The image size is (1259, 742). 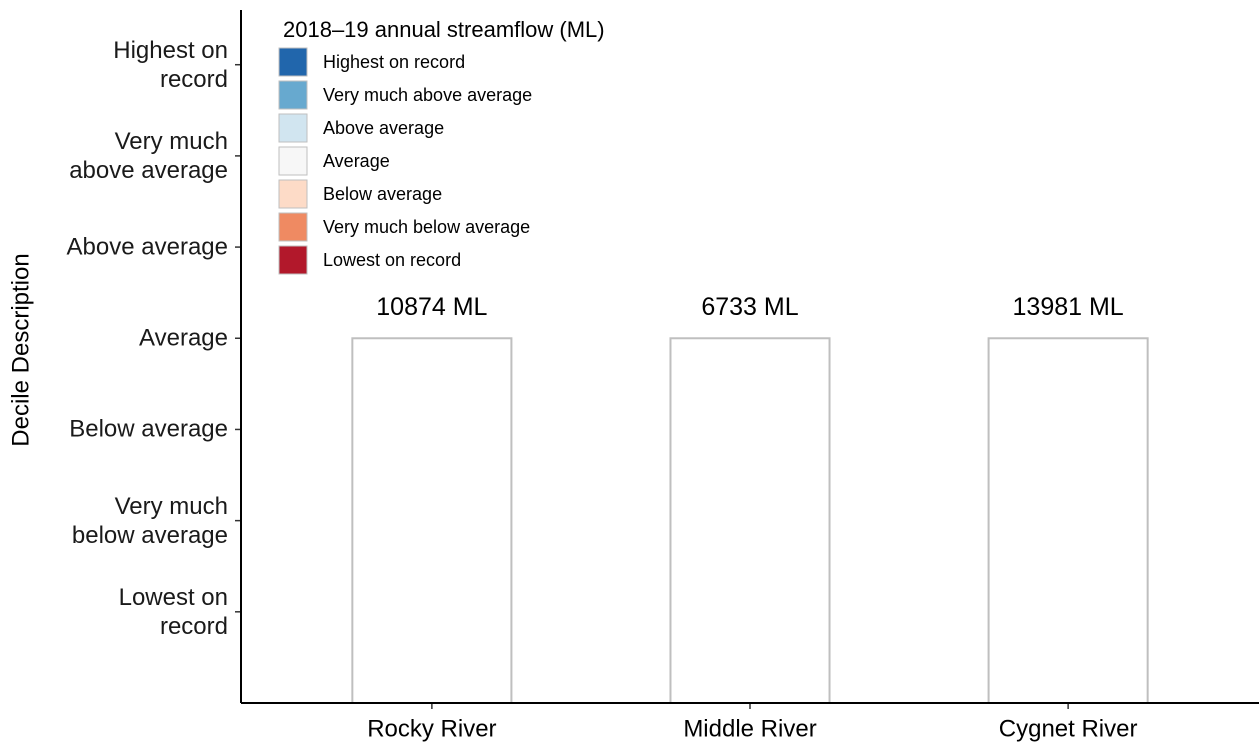 What do you see at coordinates (356, 161) in the screenshot?
I see `legend-label: Average` at bounding box center [356, 161].